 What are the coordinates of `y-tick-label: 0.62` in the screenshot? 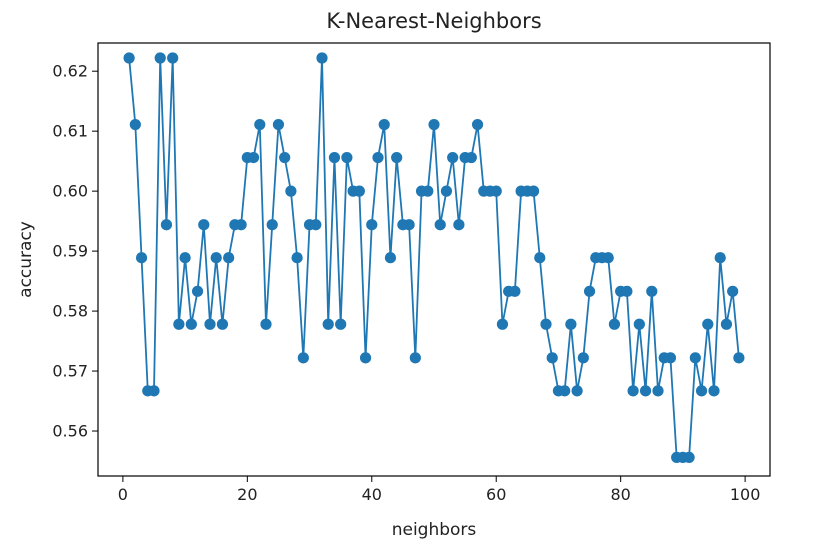 It's located at (70, 71).